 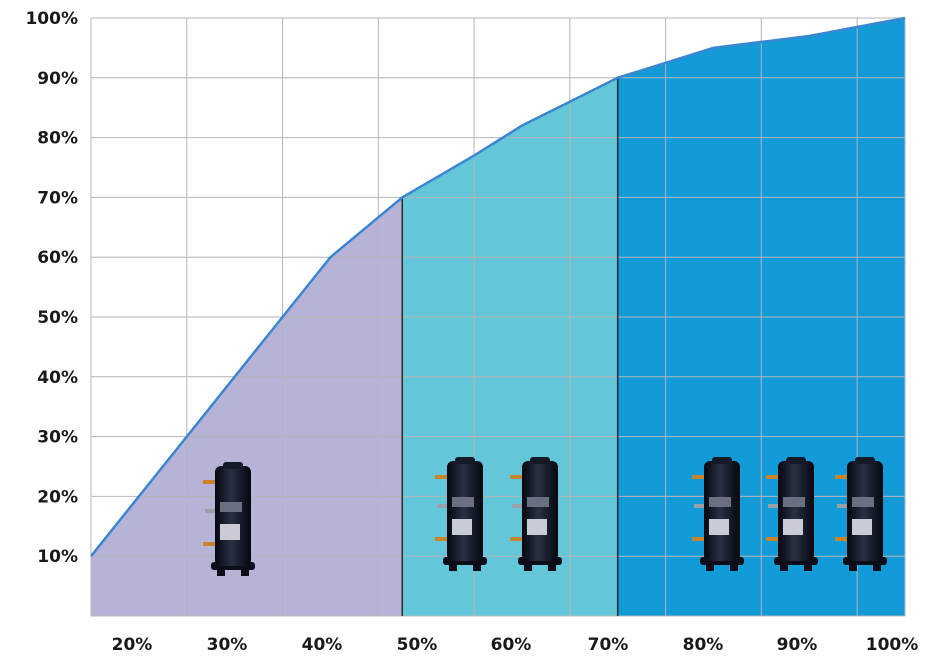 I want to click on x-tick-labels: 20% 30% 40% 50% 60% 70% 80% 90% 100%, so click(x=515, y=645).